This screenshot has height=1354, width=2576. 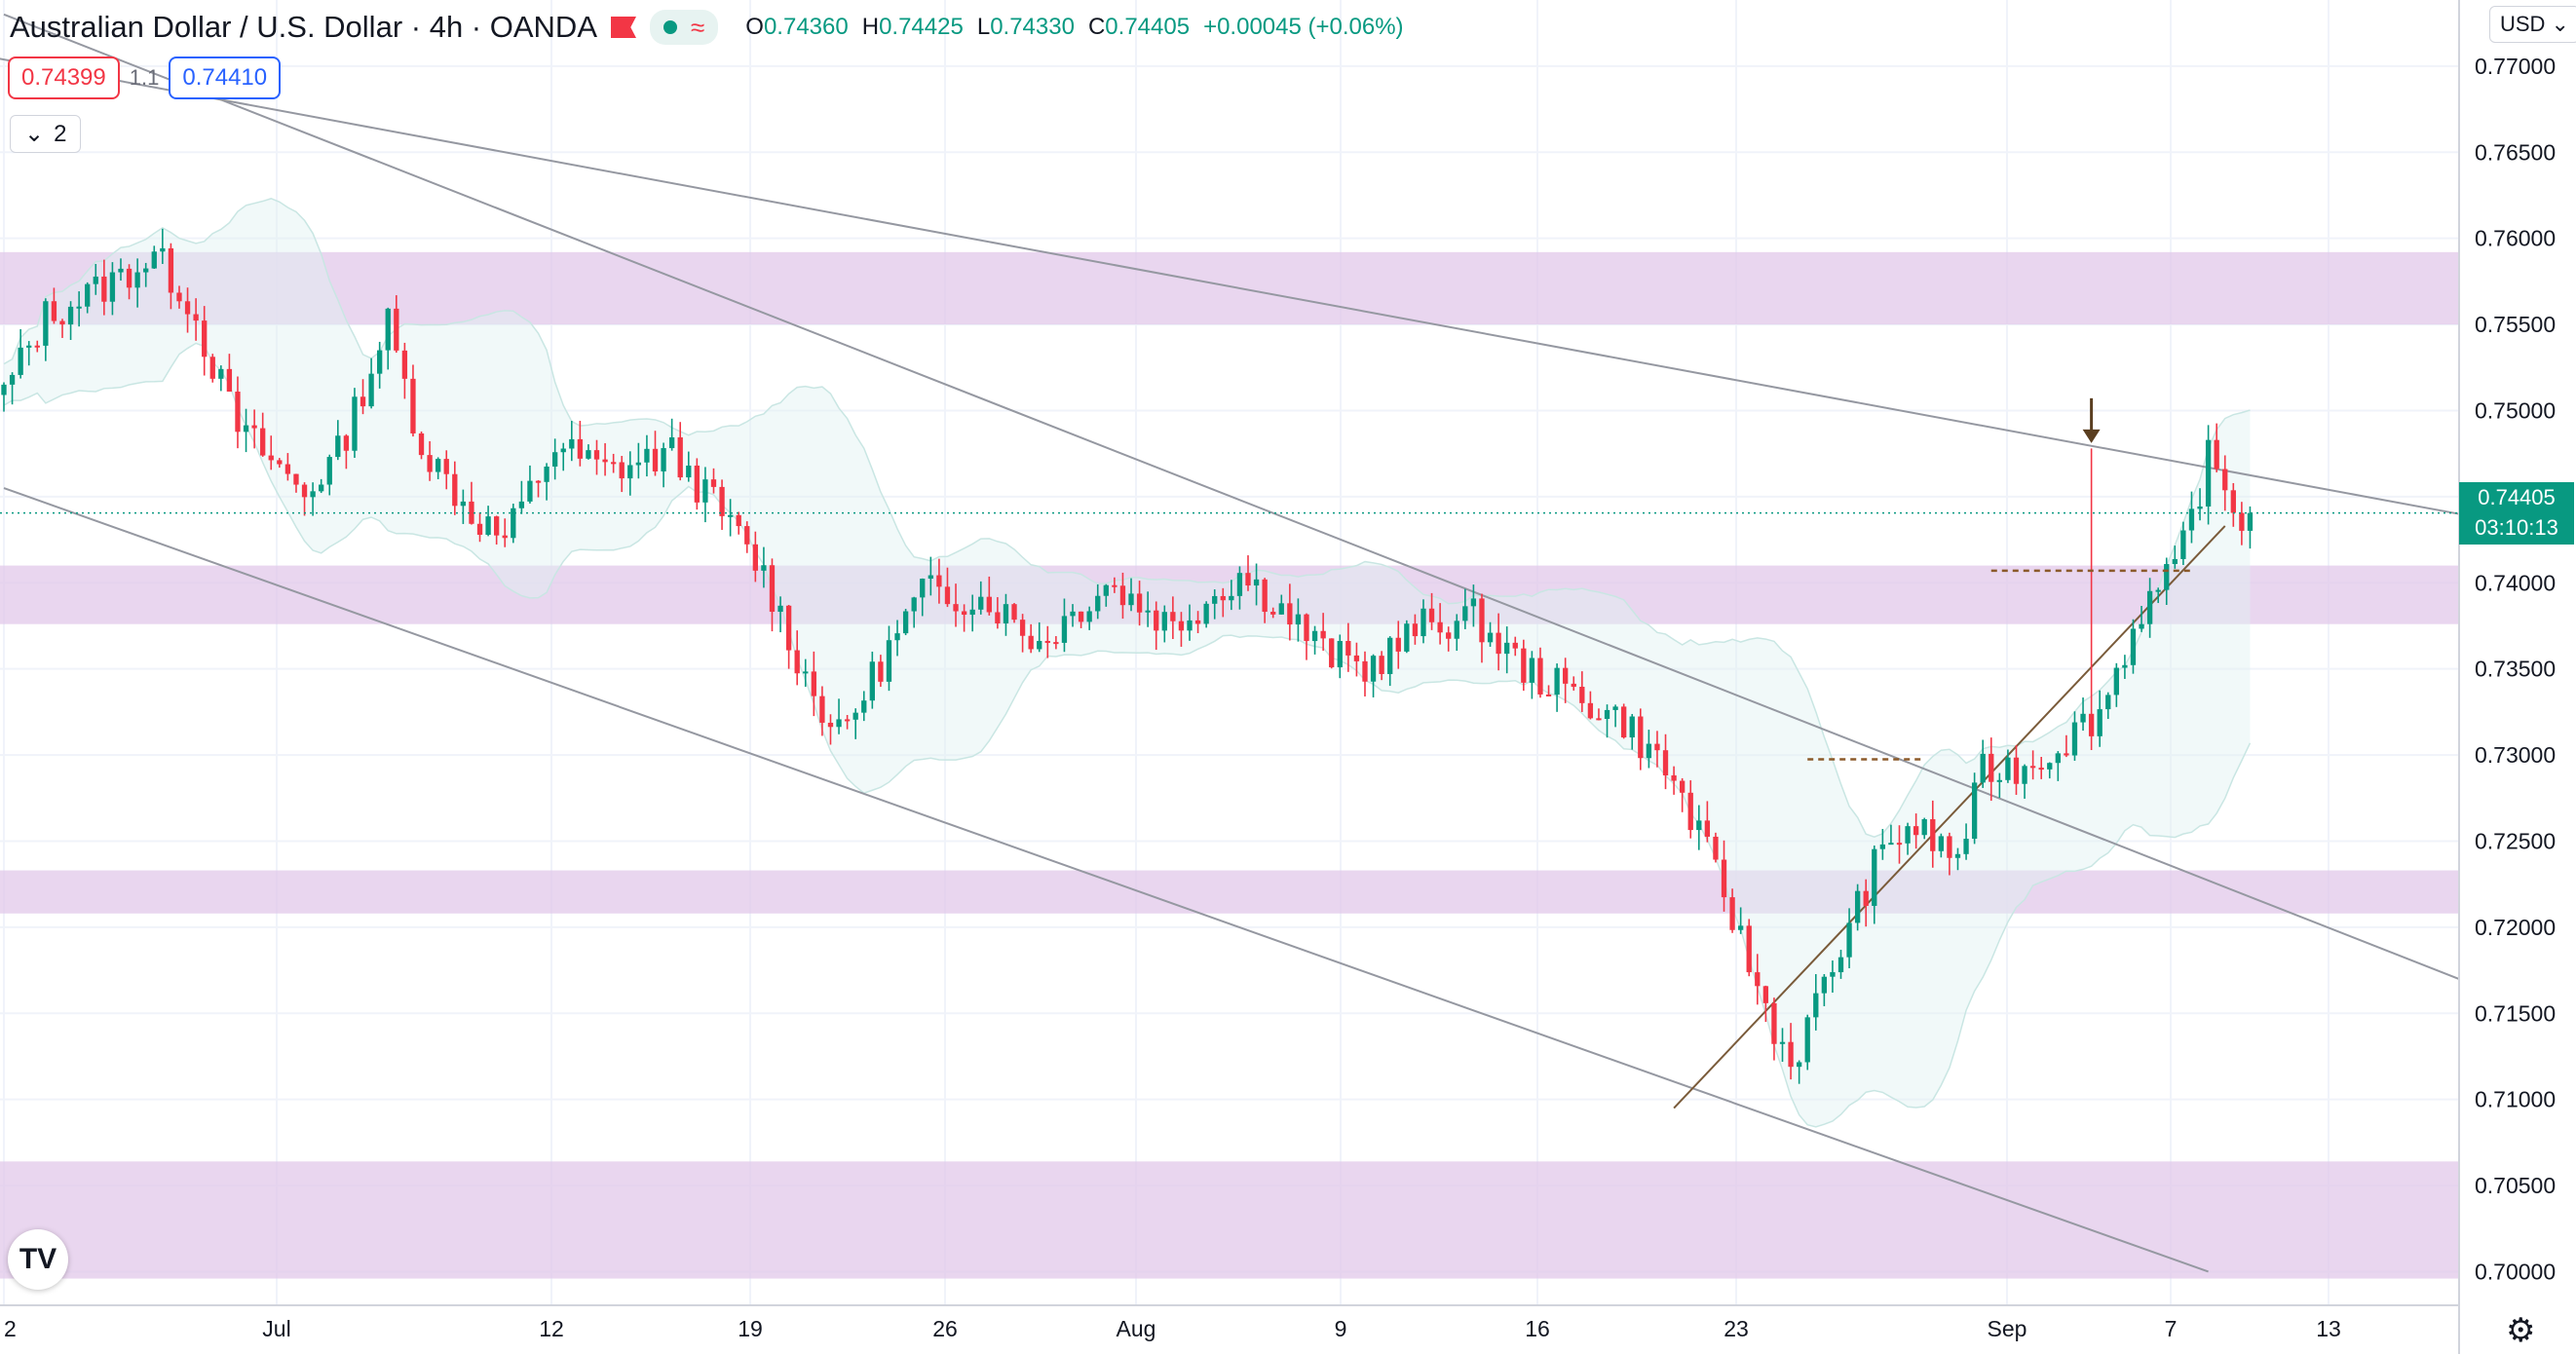 I want to click on indicators-toggle: ⌄ 2, so click(x=46, y=134).